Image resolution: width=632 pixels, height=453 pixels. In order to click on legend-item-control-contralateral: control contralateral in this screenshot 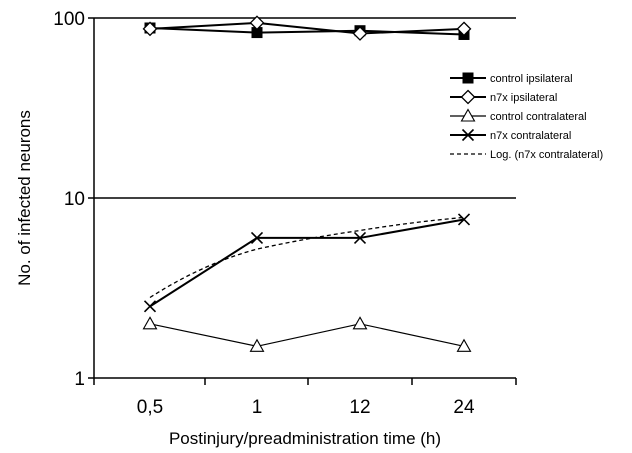, I will do `click(518, 115)`.